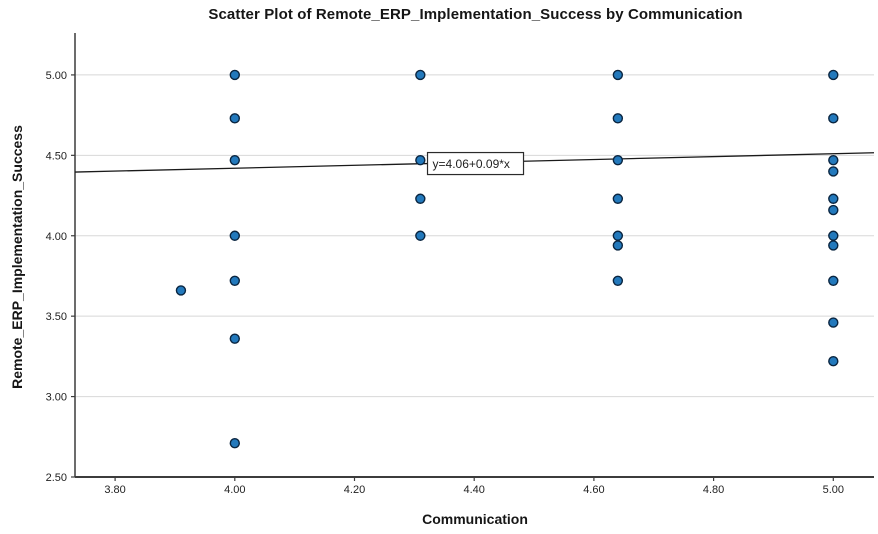 This screenshot has height=534, width=878. Describe the element at coordinates (473, 490) in the screenshot. I see `x-tick-label: 4.40` at that location.